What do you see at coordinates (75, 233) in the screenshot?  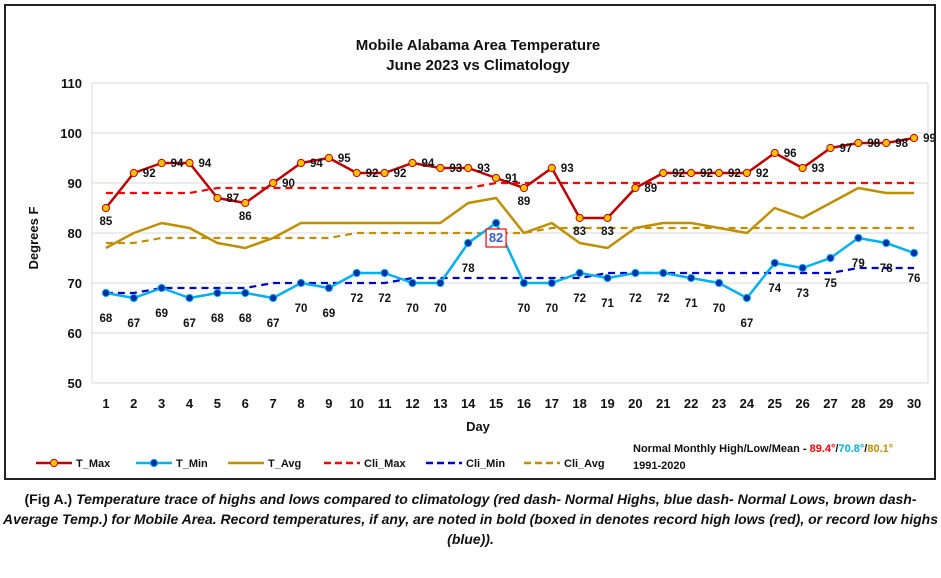 I see `y-tick-label: 80` at bounding box center [75, 233].